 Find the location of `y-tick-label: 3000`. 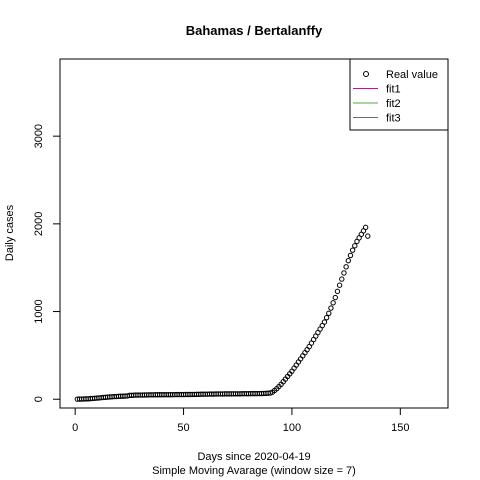

y-tick-label: 3000 is located at coordinates (39, 136).